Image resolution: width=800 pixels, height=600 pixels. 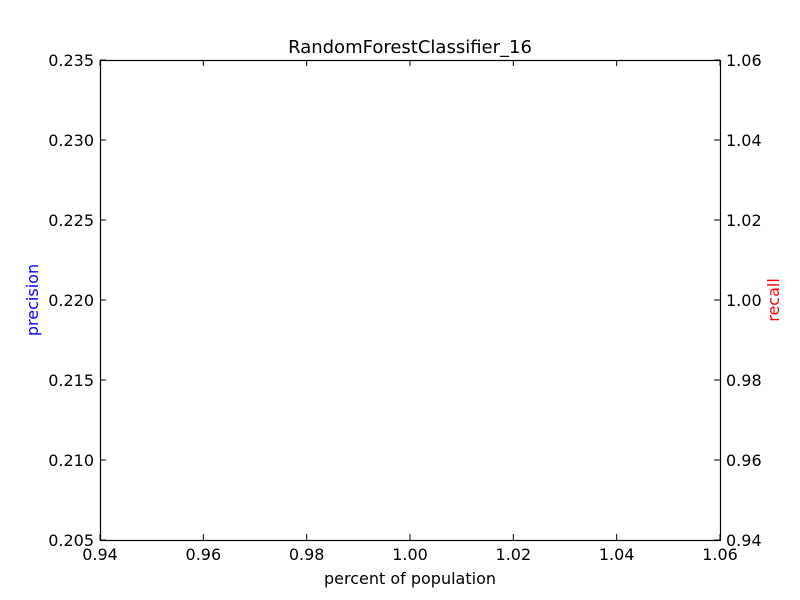 I want to click on left-y-tick-label: 0.220, so click(x=71, y=300).